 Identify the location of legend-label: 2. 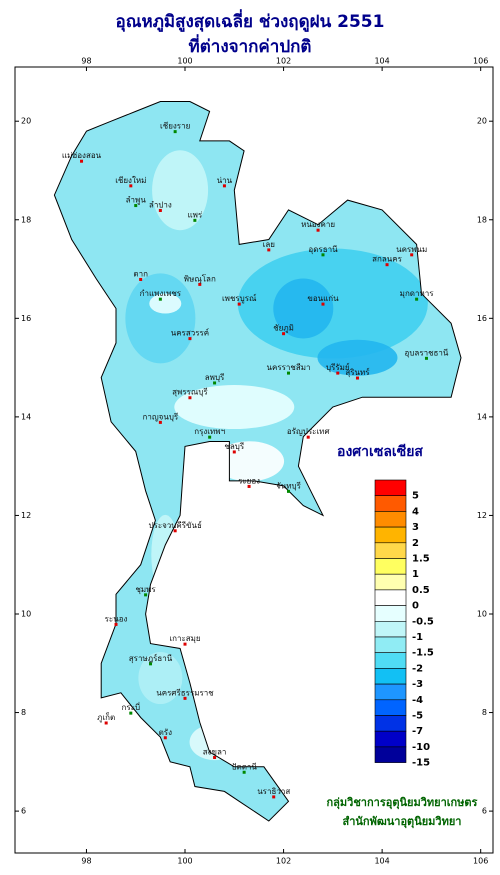
(415, 543).